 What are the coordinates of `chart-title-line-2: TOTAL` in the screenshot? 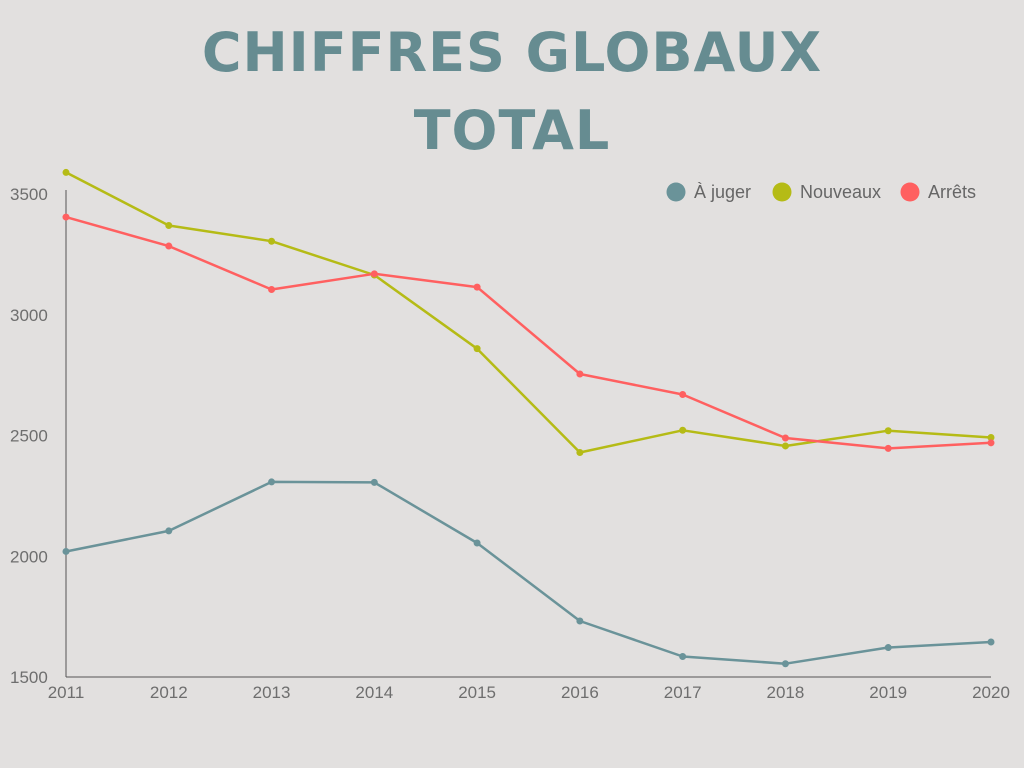 It's located at (512, 130).